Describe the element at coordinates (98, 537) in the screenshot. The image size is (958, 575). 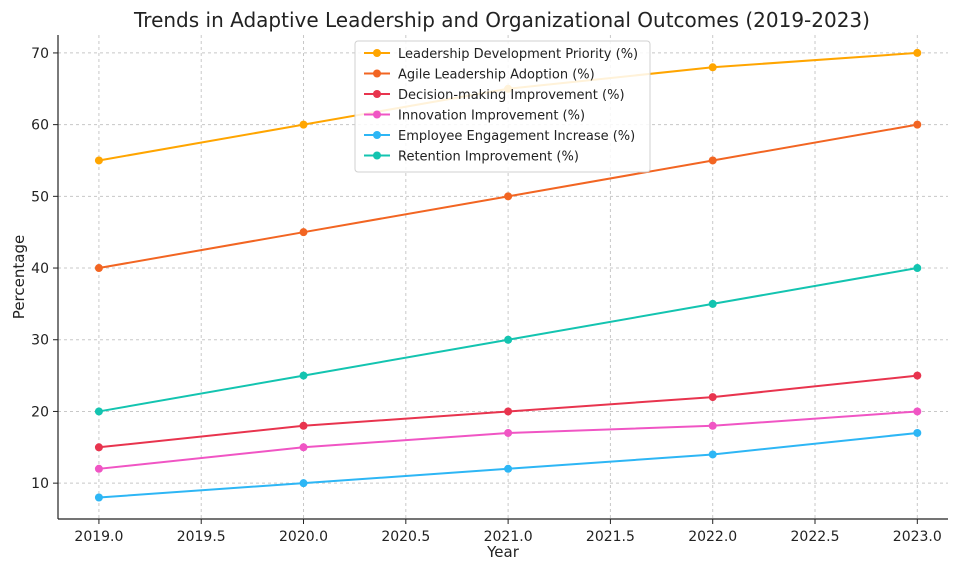
I see `x-tick-label: 2019.0` at that location.